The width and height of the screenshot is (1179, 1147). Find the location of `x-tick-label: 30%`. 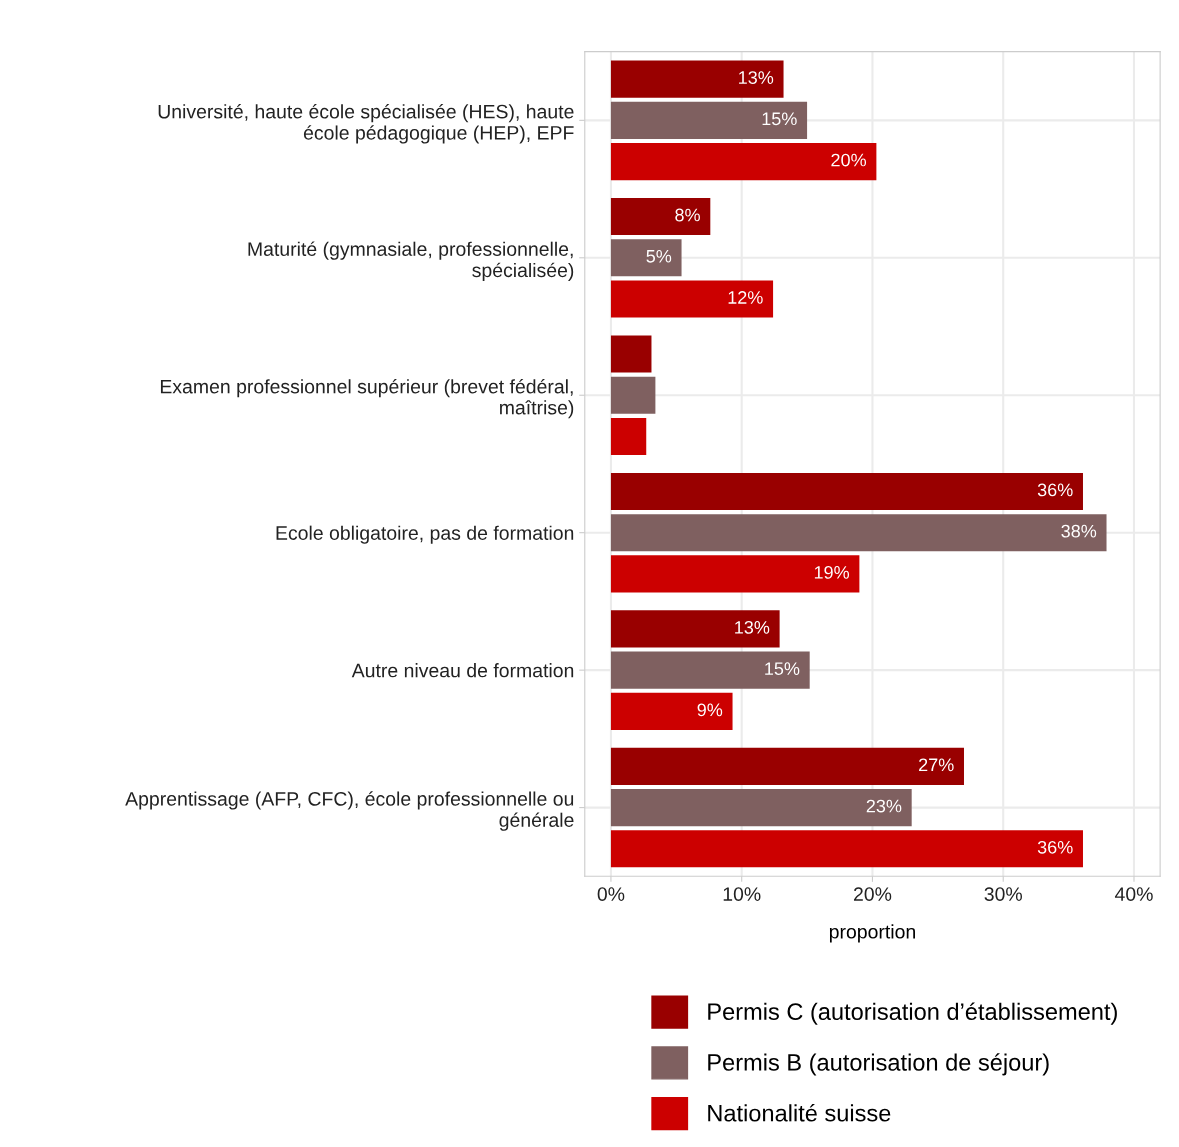

x-tick-label: 30% is located at coordinates (1003, 894).